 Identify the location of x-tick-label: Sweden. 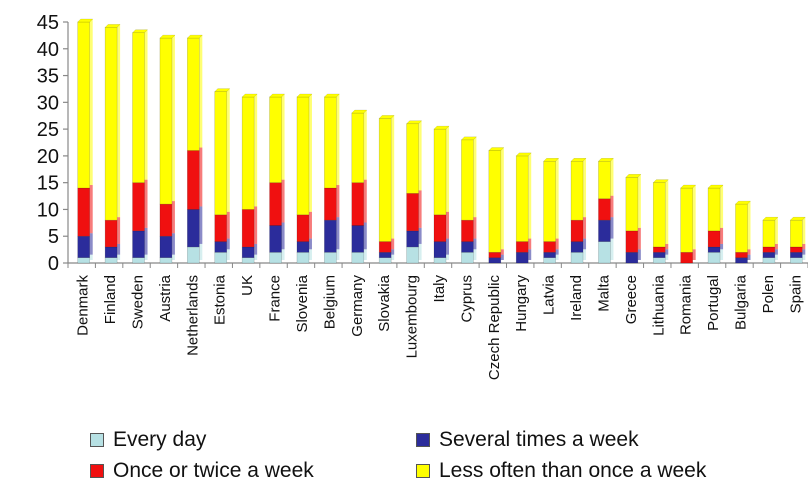
(138, 302).